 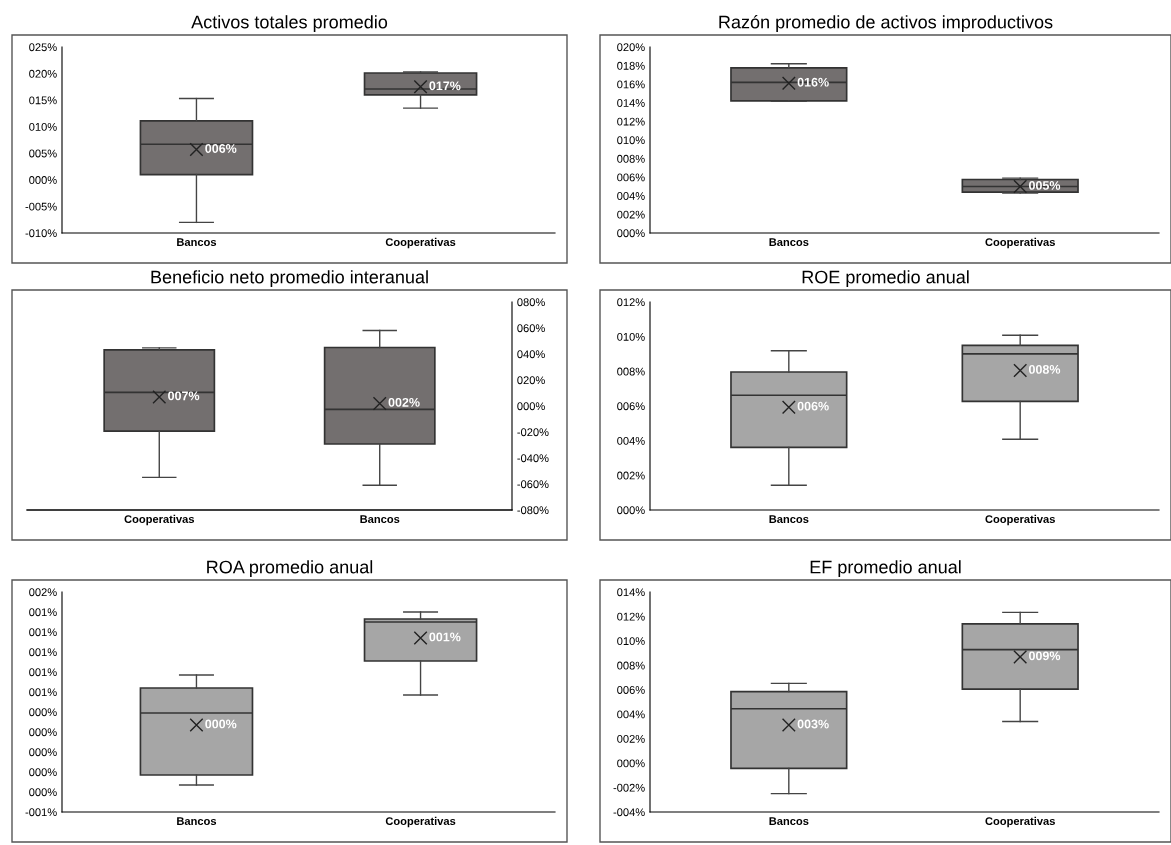 I want to click on y2-tick-label: -080%, so click(x=533, y=510).